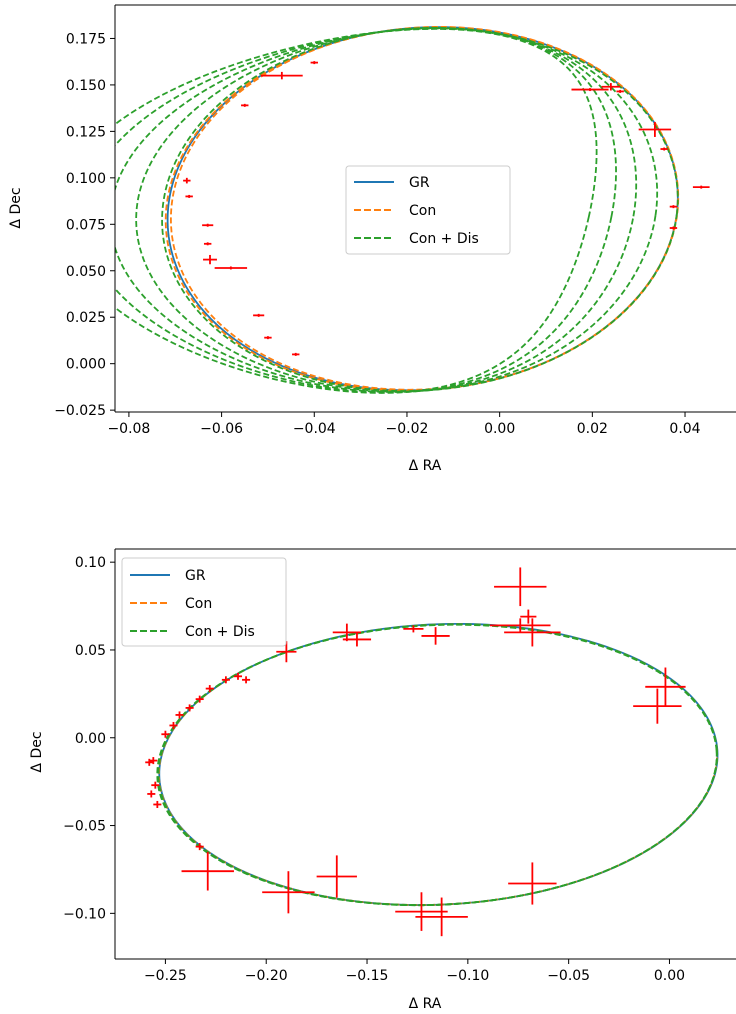 The image size is (736, 1014). Describe the element at coordinates (80, 411) in the screenshot. I see `top-y-tick-label: −0.025` at that location.